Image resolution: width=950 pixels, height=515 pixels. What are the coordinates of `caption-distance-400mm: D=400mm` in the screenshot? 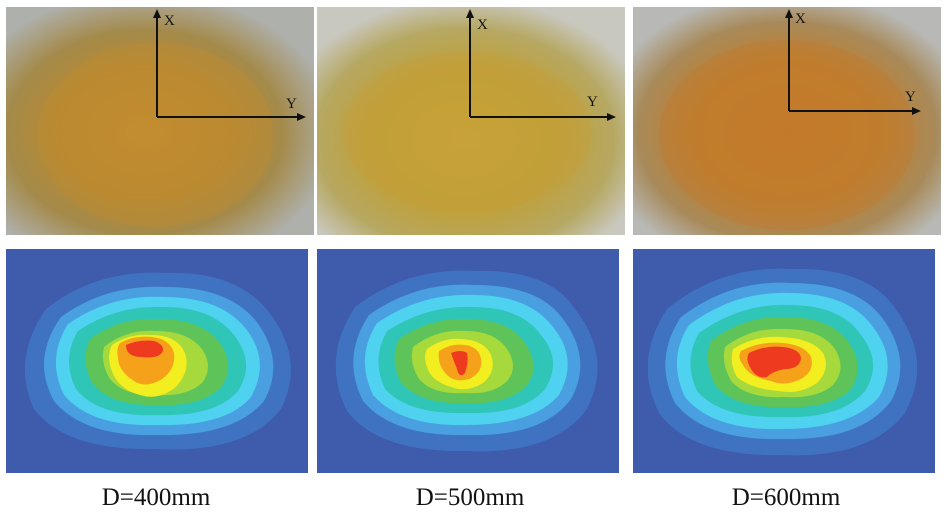 It's located at (156, 497).